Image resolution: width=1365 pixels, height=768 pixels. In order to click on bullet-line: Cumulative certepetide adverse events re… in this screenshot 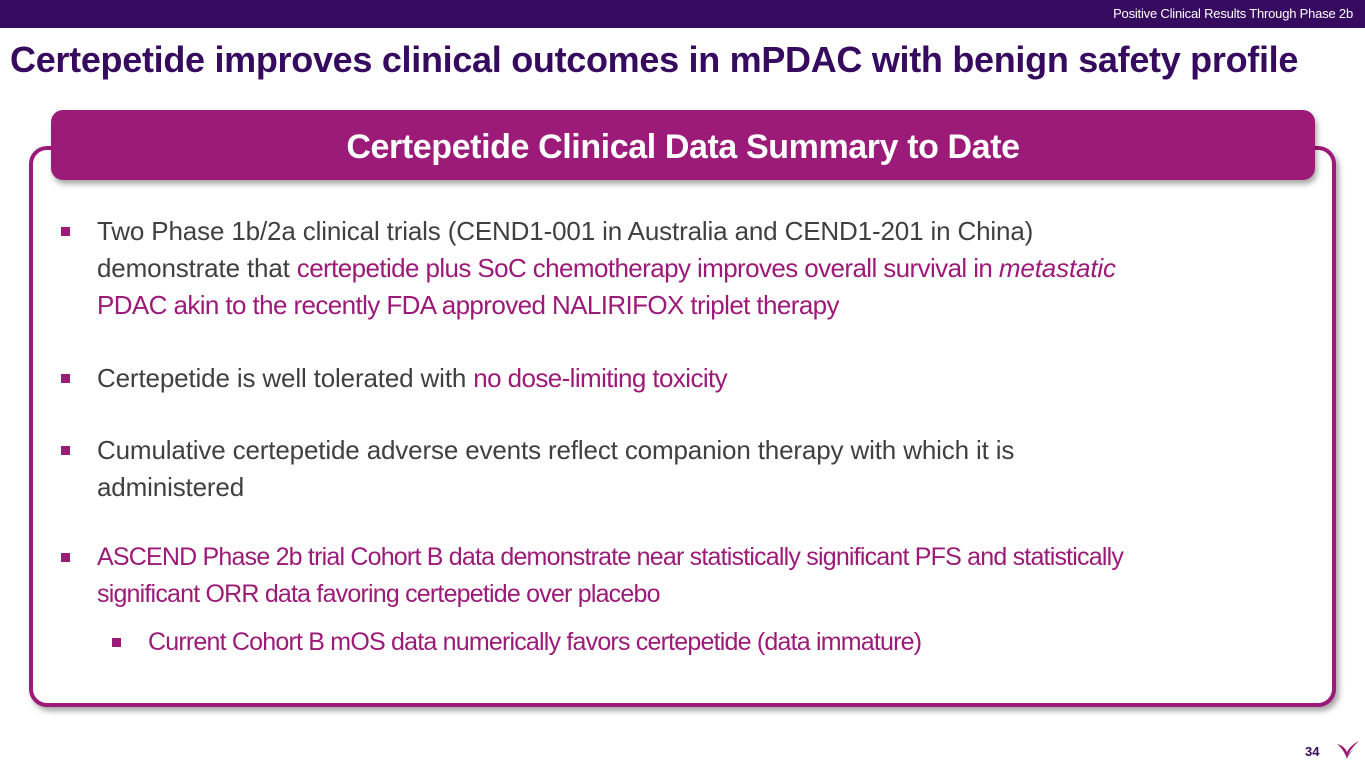, I will do `click(556, 450)`.